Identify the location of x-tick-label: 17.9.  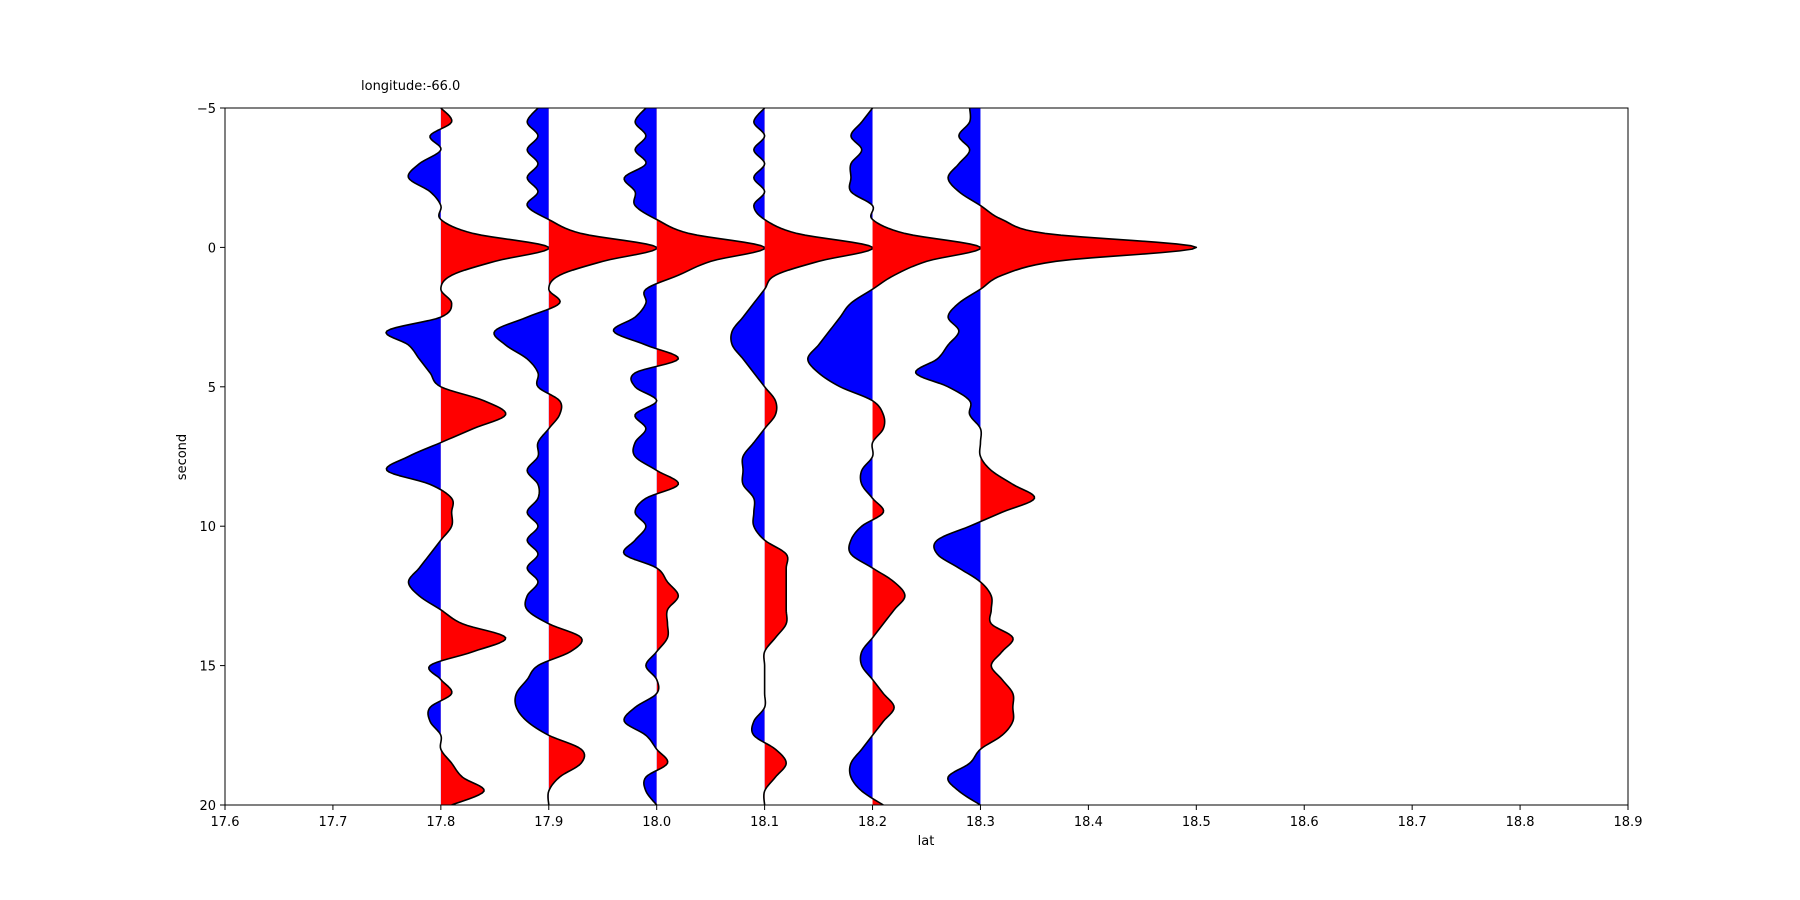
(548, 822).